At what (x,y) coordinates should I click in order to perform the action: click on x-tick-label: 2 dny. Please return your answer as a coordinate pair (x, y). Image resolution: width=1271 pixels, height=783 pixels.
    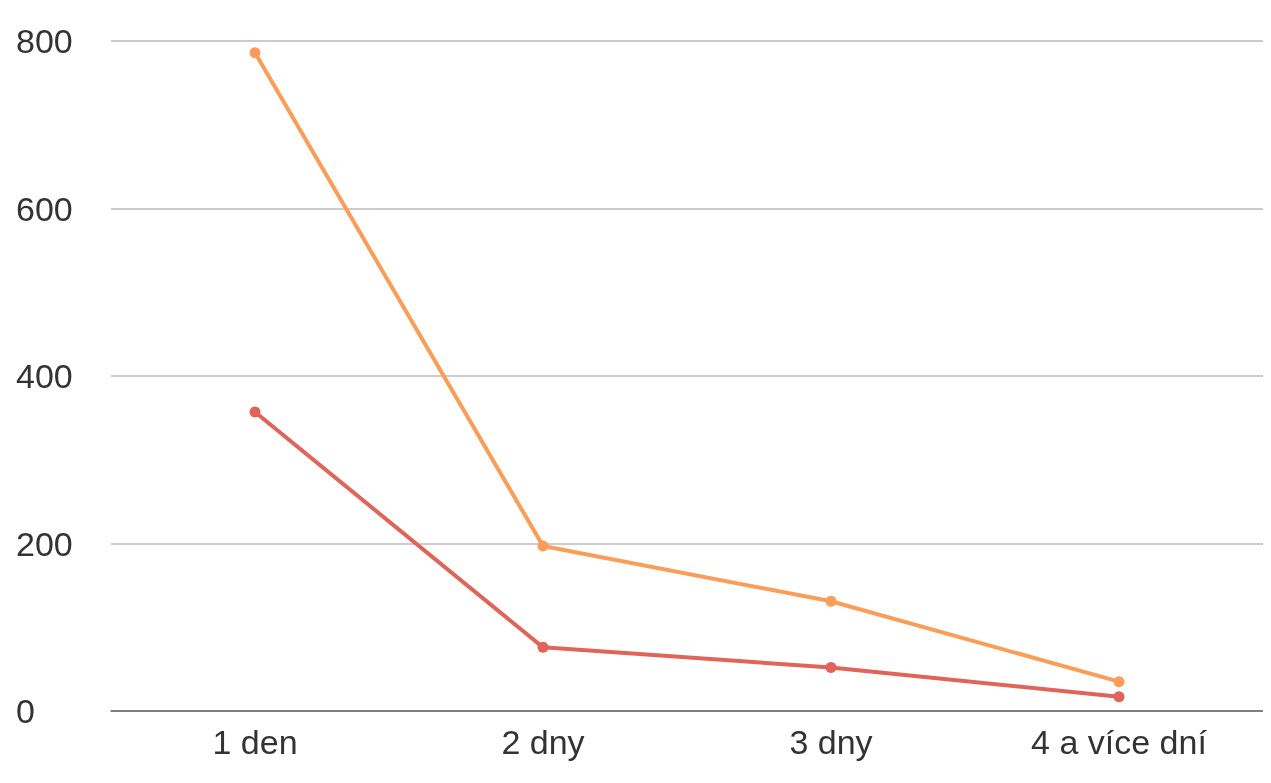
    Looking at the image, I should click on (543, 742).